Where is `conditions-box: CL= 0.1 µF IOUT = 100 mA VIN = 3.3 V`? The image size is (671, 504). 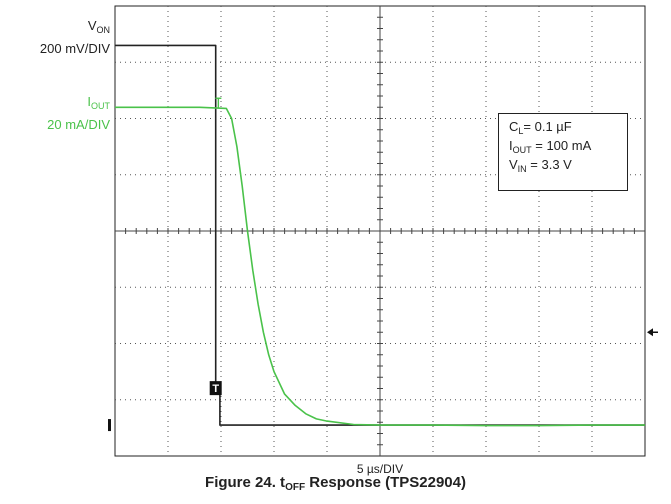
conditions-box: CL= 0.1 µF IOUT = 100 mA VIN = 3.3 V is located at coordinates (563, 152).